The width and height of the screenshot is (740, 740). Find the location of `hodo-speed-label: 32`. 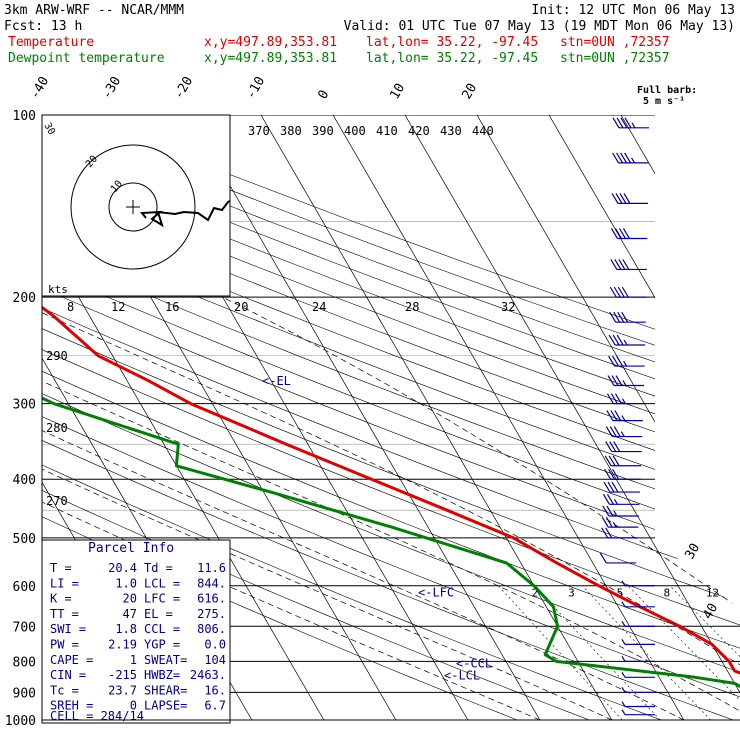

hodo-speed-label: 32 is located at coordinates (508, 307).